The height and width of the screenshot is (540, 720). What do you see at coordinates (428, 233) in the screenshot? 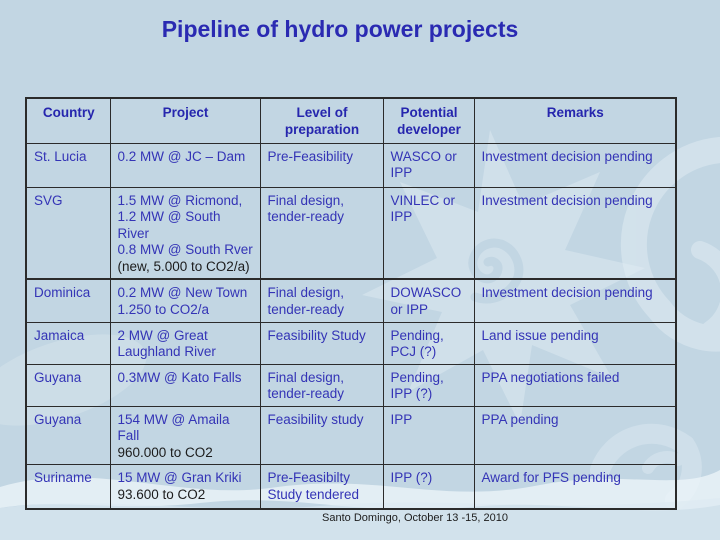
I see `cell-developer: VINLEC or IPP` at bounding box center [428, 233].